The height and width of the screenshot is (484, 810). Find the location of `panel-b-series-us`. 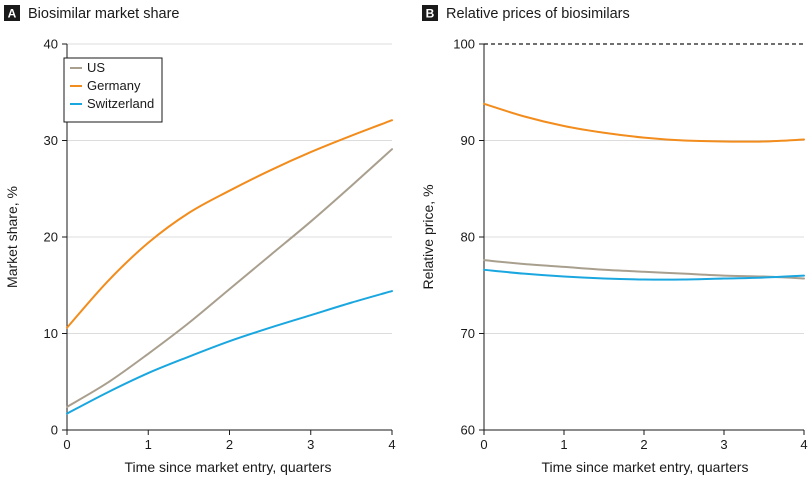

panel-b-series-us is located at coordinates (644, 269).